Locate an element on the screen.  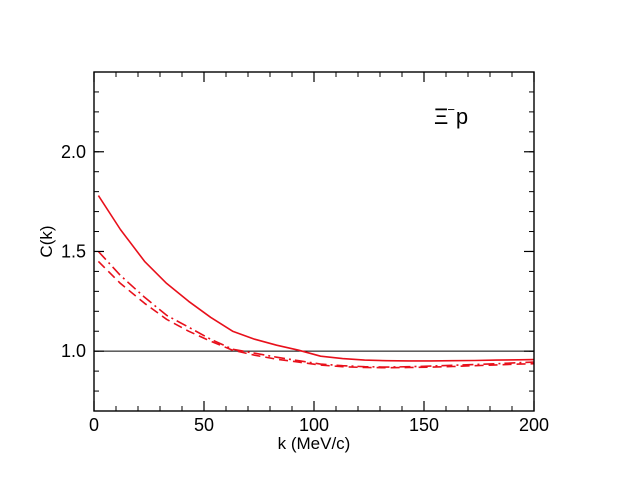
xi-minus-p-annotation: Ξ−p is located at coordinates (451, 115).